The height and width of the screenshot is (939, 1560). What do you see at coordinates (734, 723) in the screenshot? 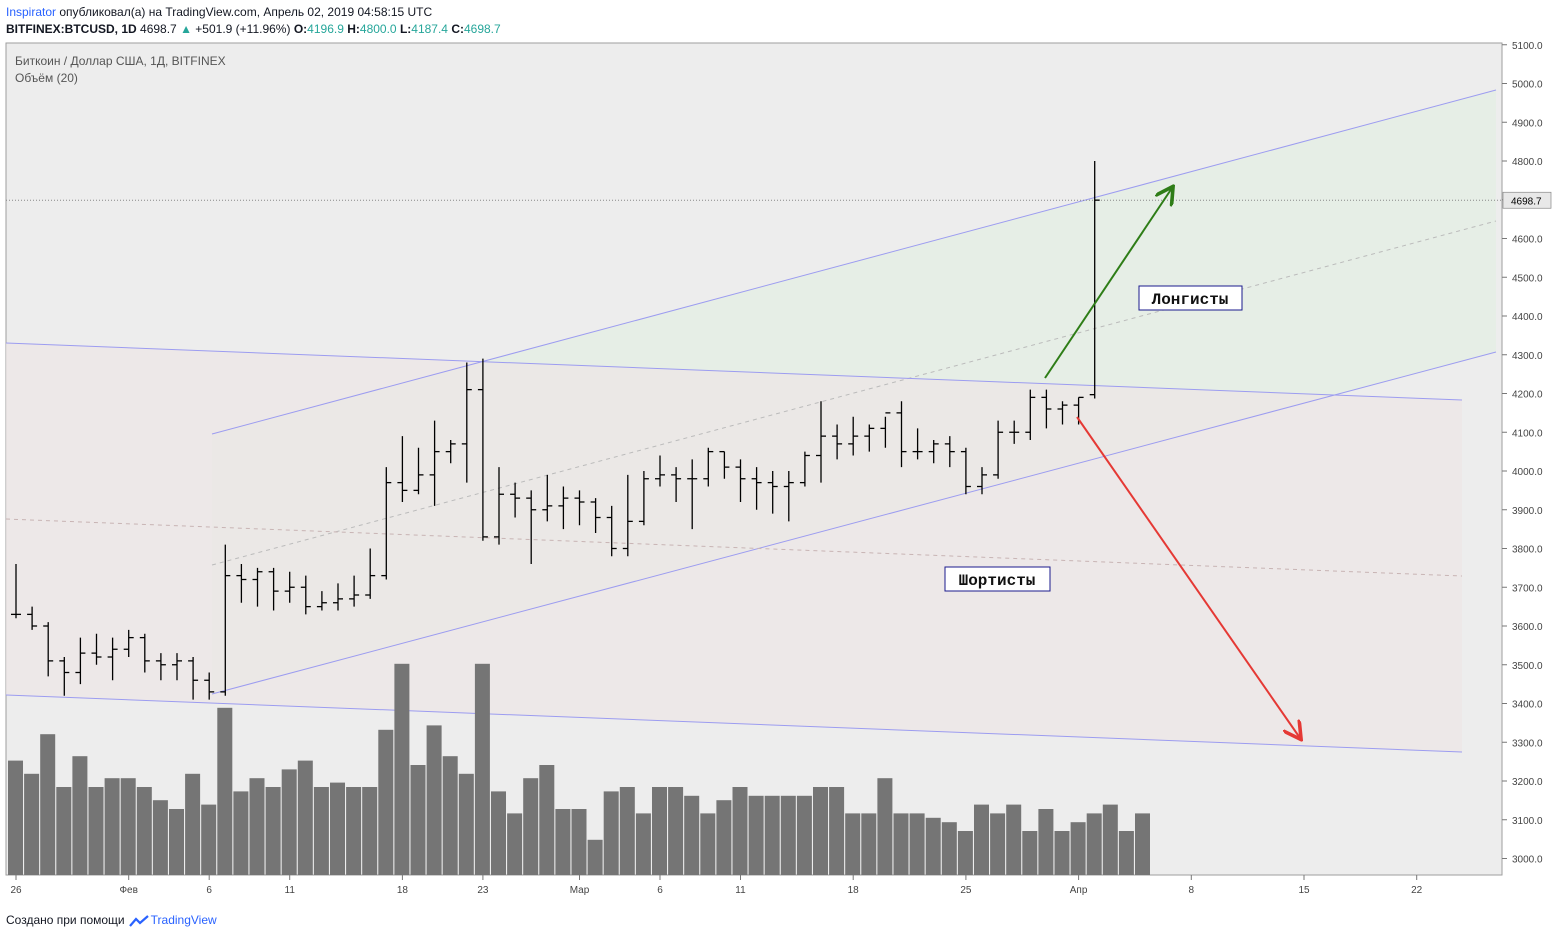
I see `descending-channel-bottom` at bounding box center [734, 723].